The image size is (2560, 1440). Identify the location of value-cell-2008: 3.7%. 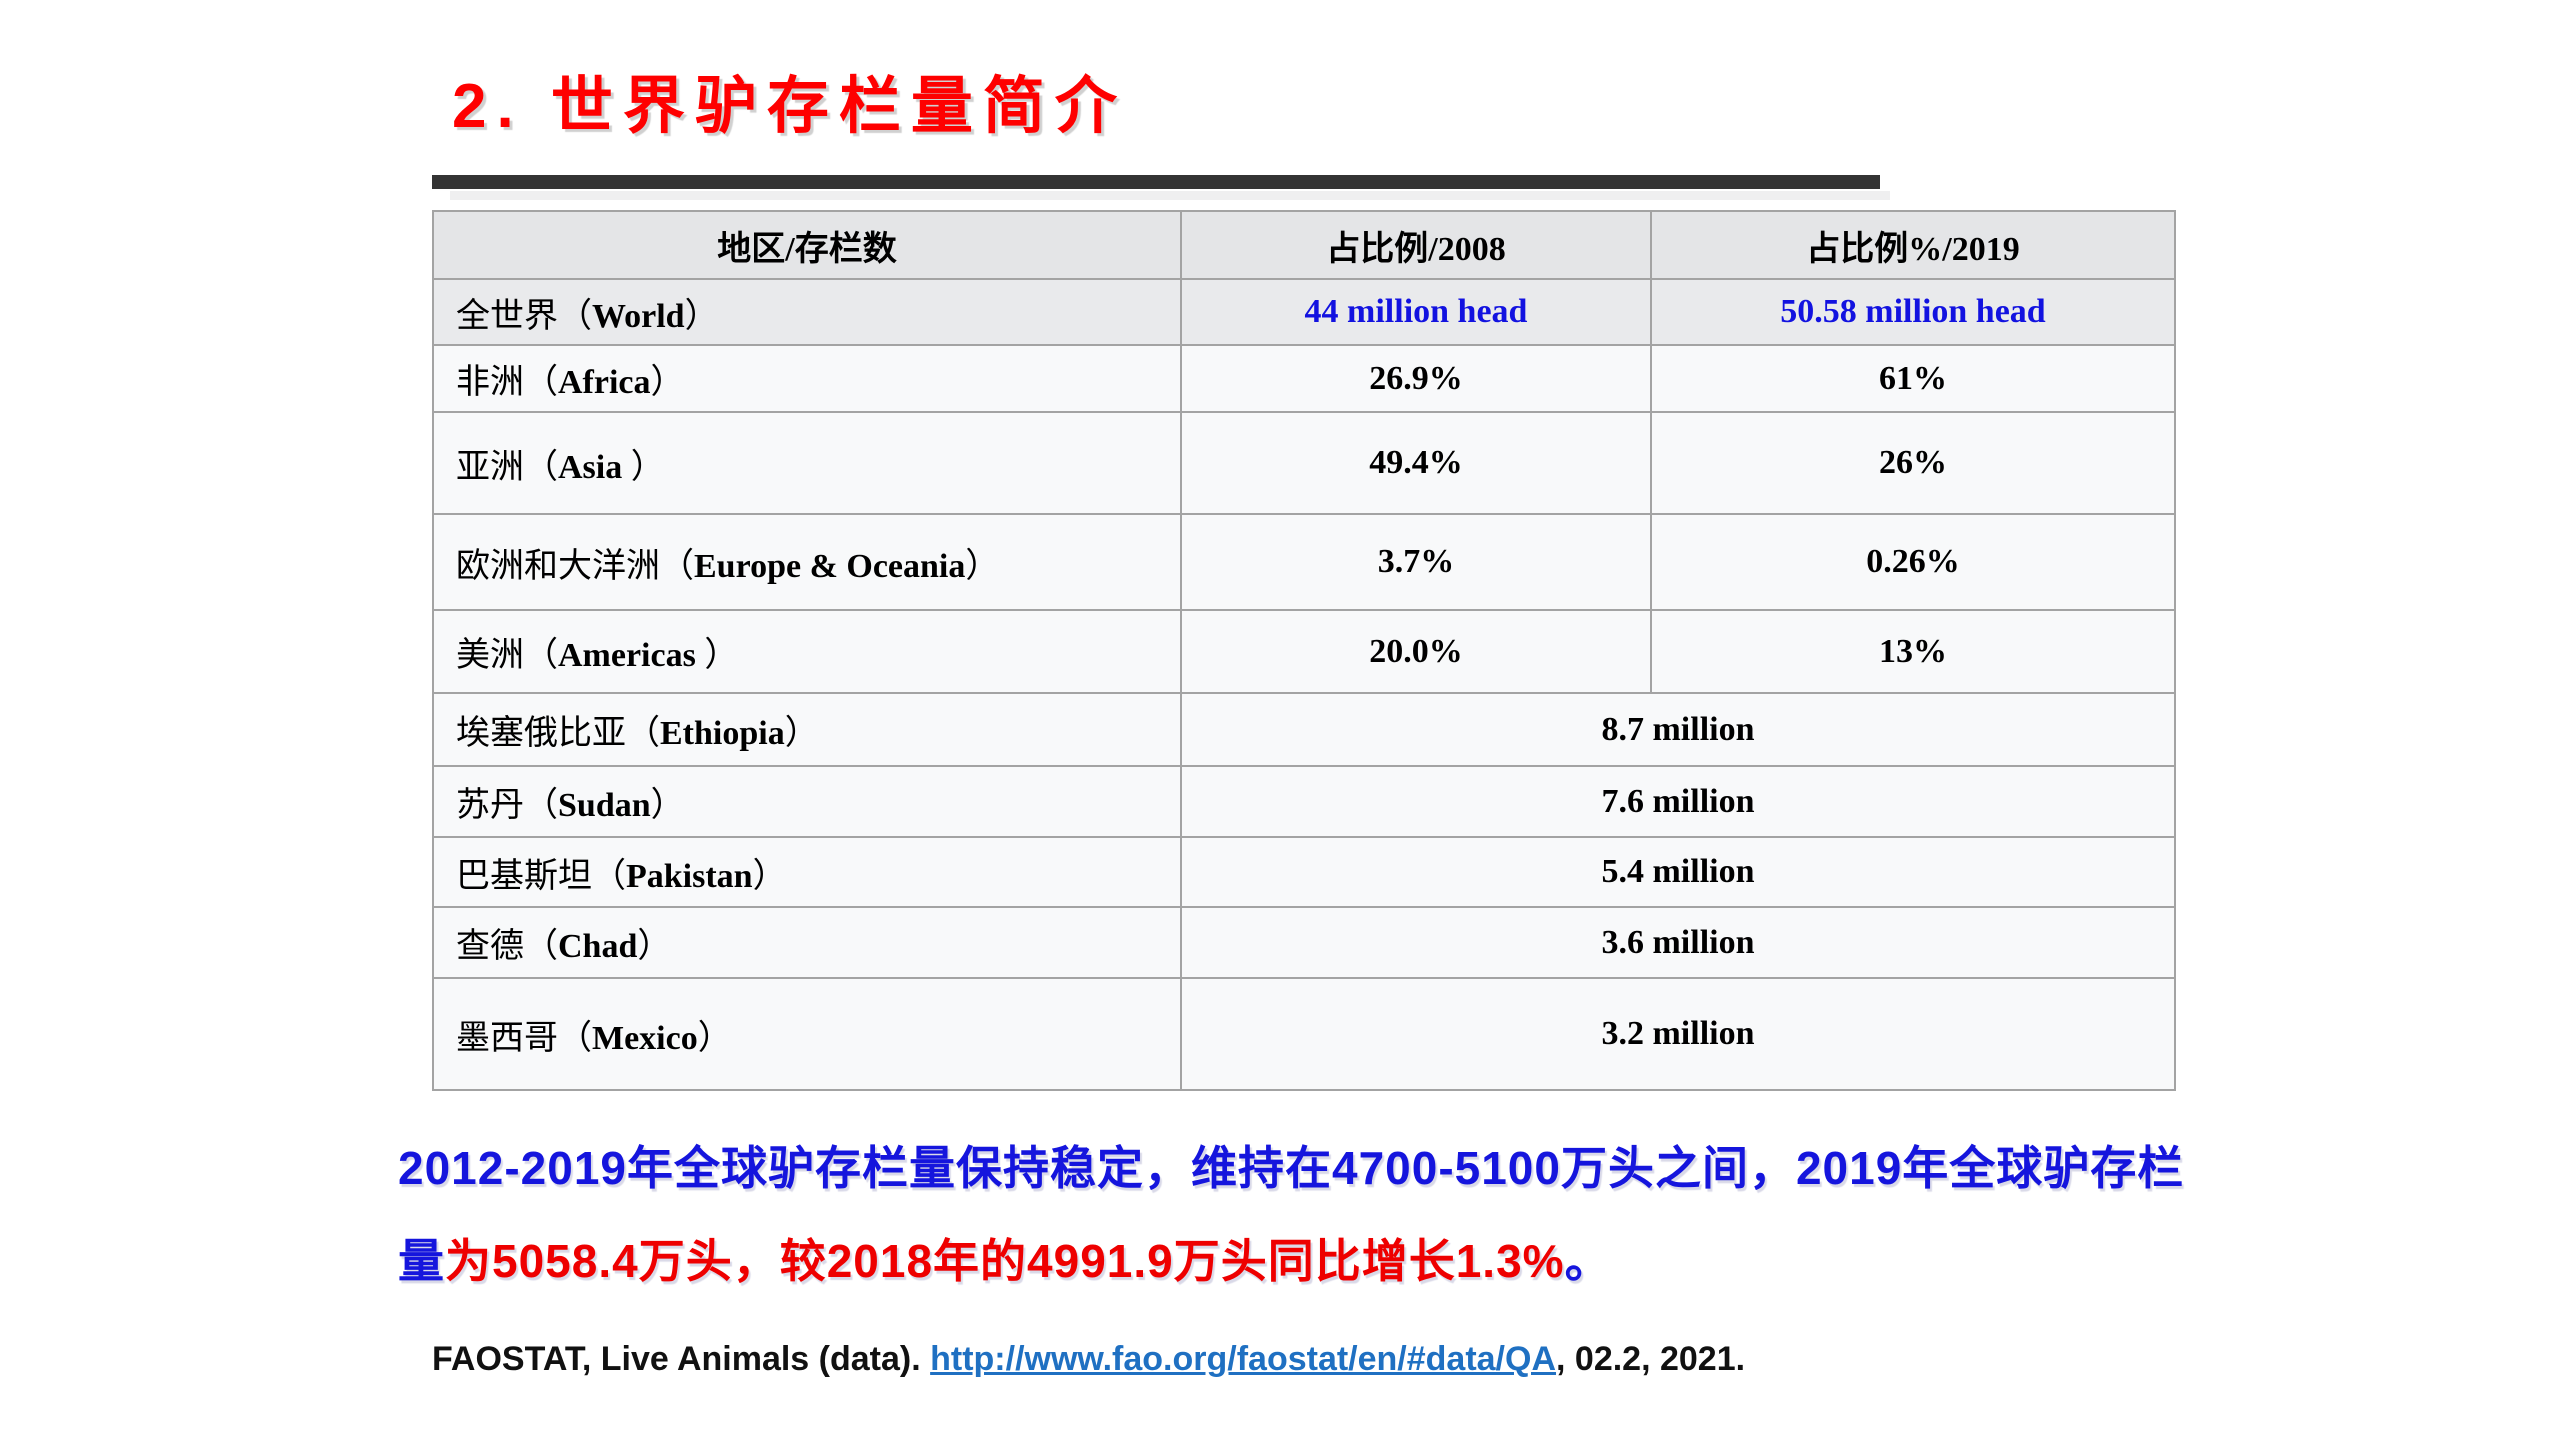
(1416, 562).